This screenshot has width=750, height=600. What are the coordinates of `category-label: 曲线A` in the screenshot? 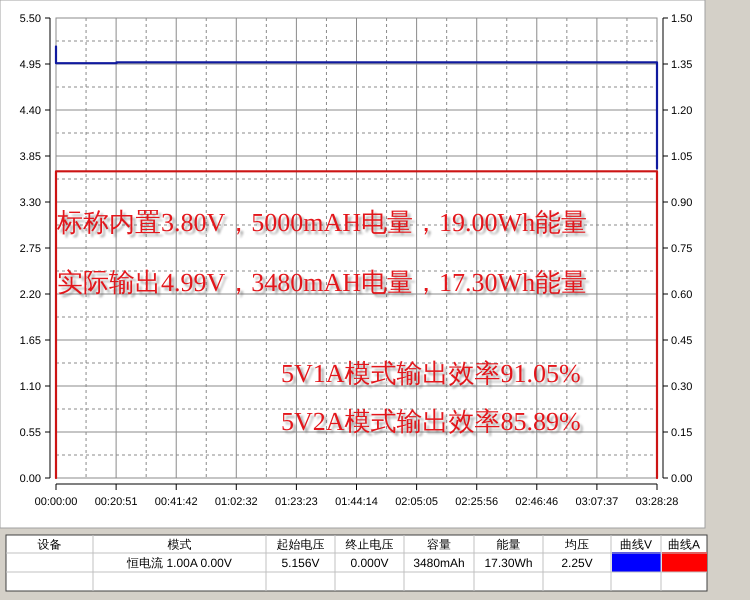 It's located at (684, 544).